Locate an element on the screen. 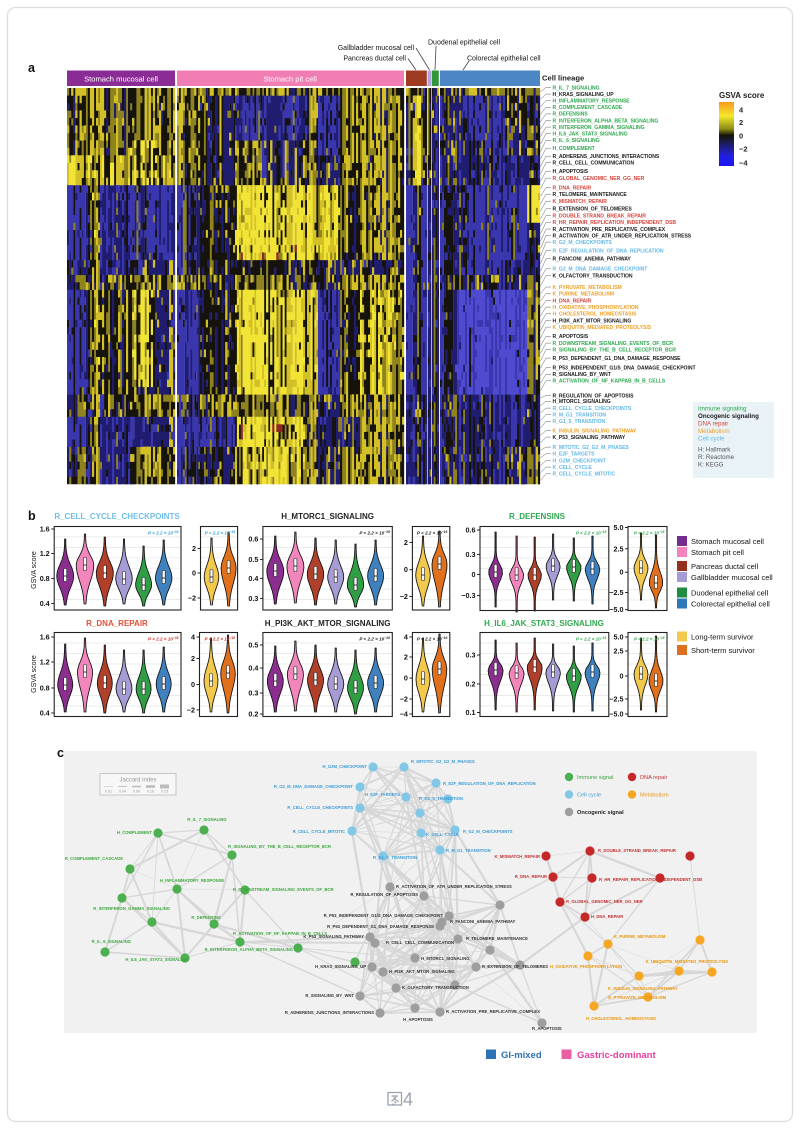 Image resolution: width=800 pixels, height=1138 pixels. svg-text: K_PURINE_METABOLISM is located at coordinates (584, 295).